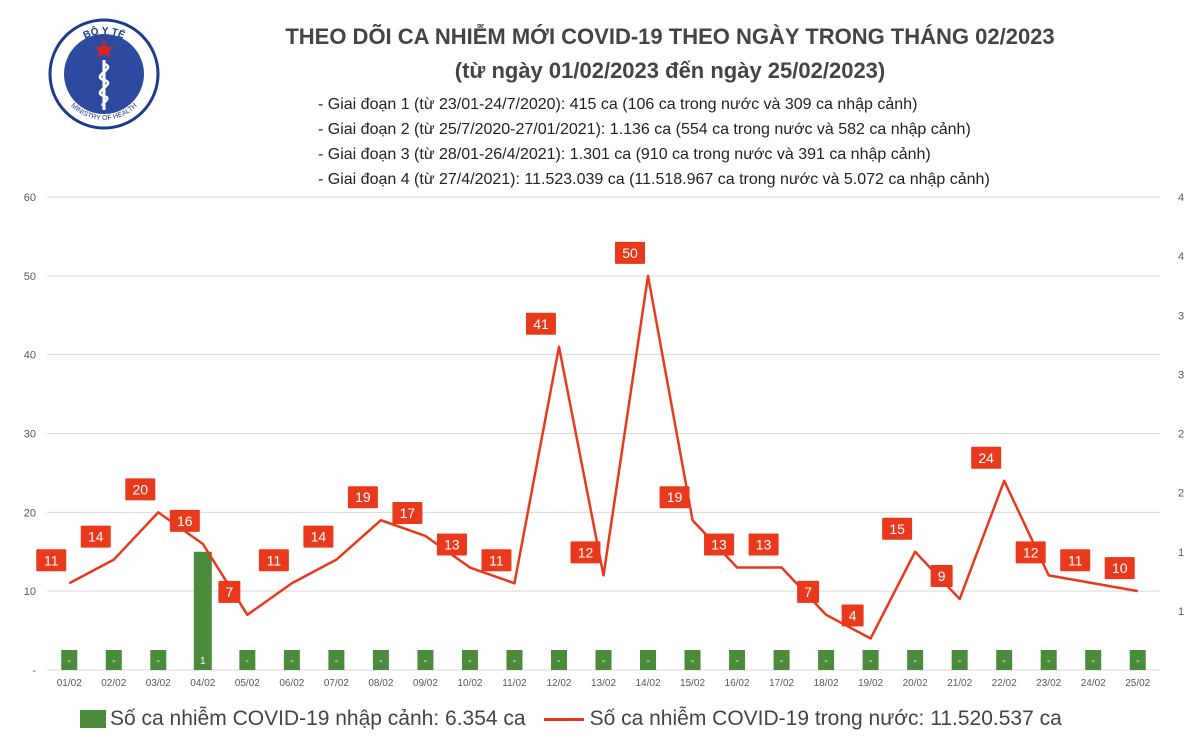 Image resolution: width=1200 pixels, height=739 pixels. I want to click on logo-top-text: BỘ Y TẾ, so click(105, 32).